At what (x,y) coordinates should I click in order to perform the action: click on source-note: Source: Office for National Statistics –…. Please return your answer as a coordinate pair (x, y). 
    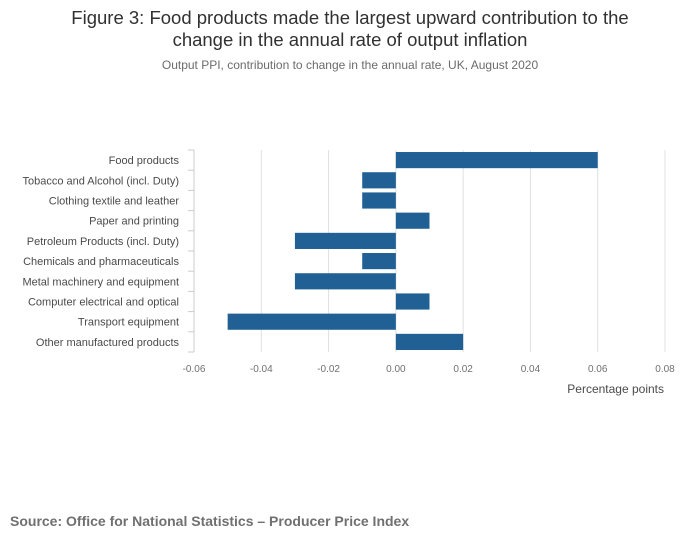
    Looking at the image, I should click on (210, 521).